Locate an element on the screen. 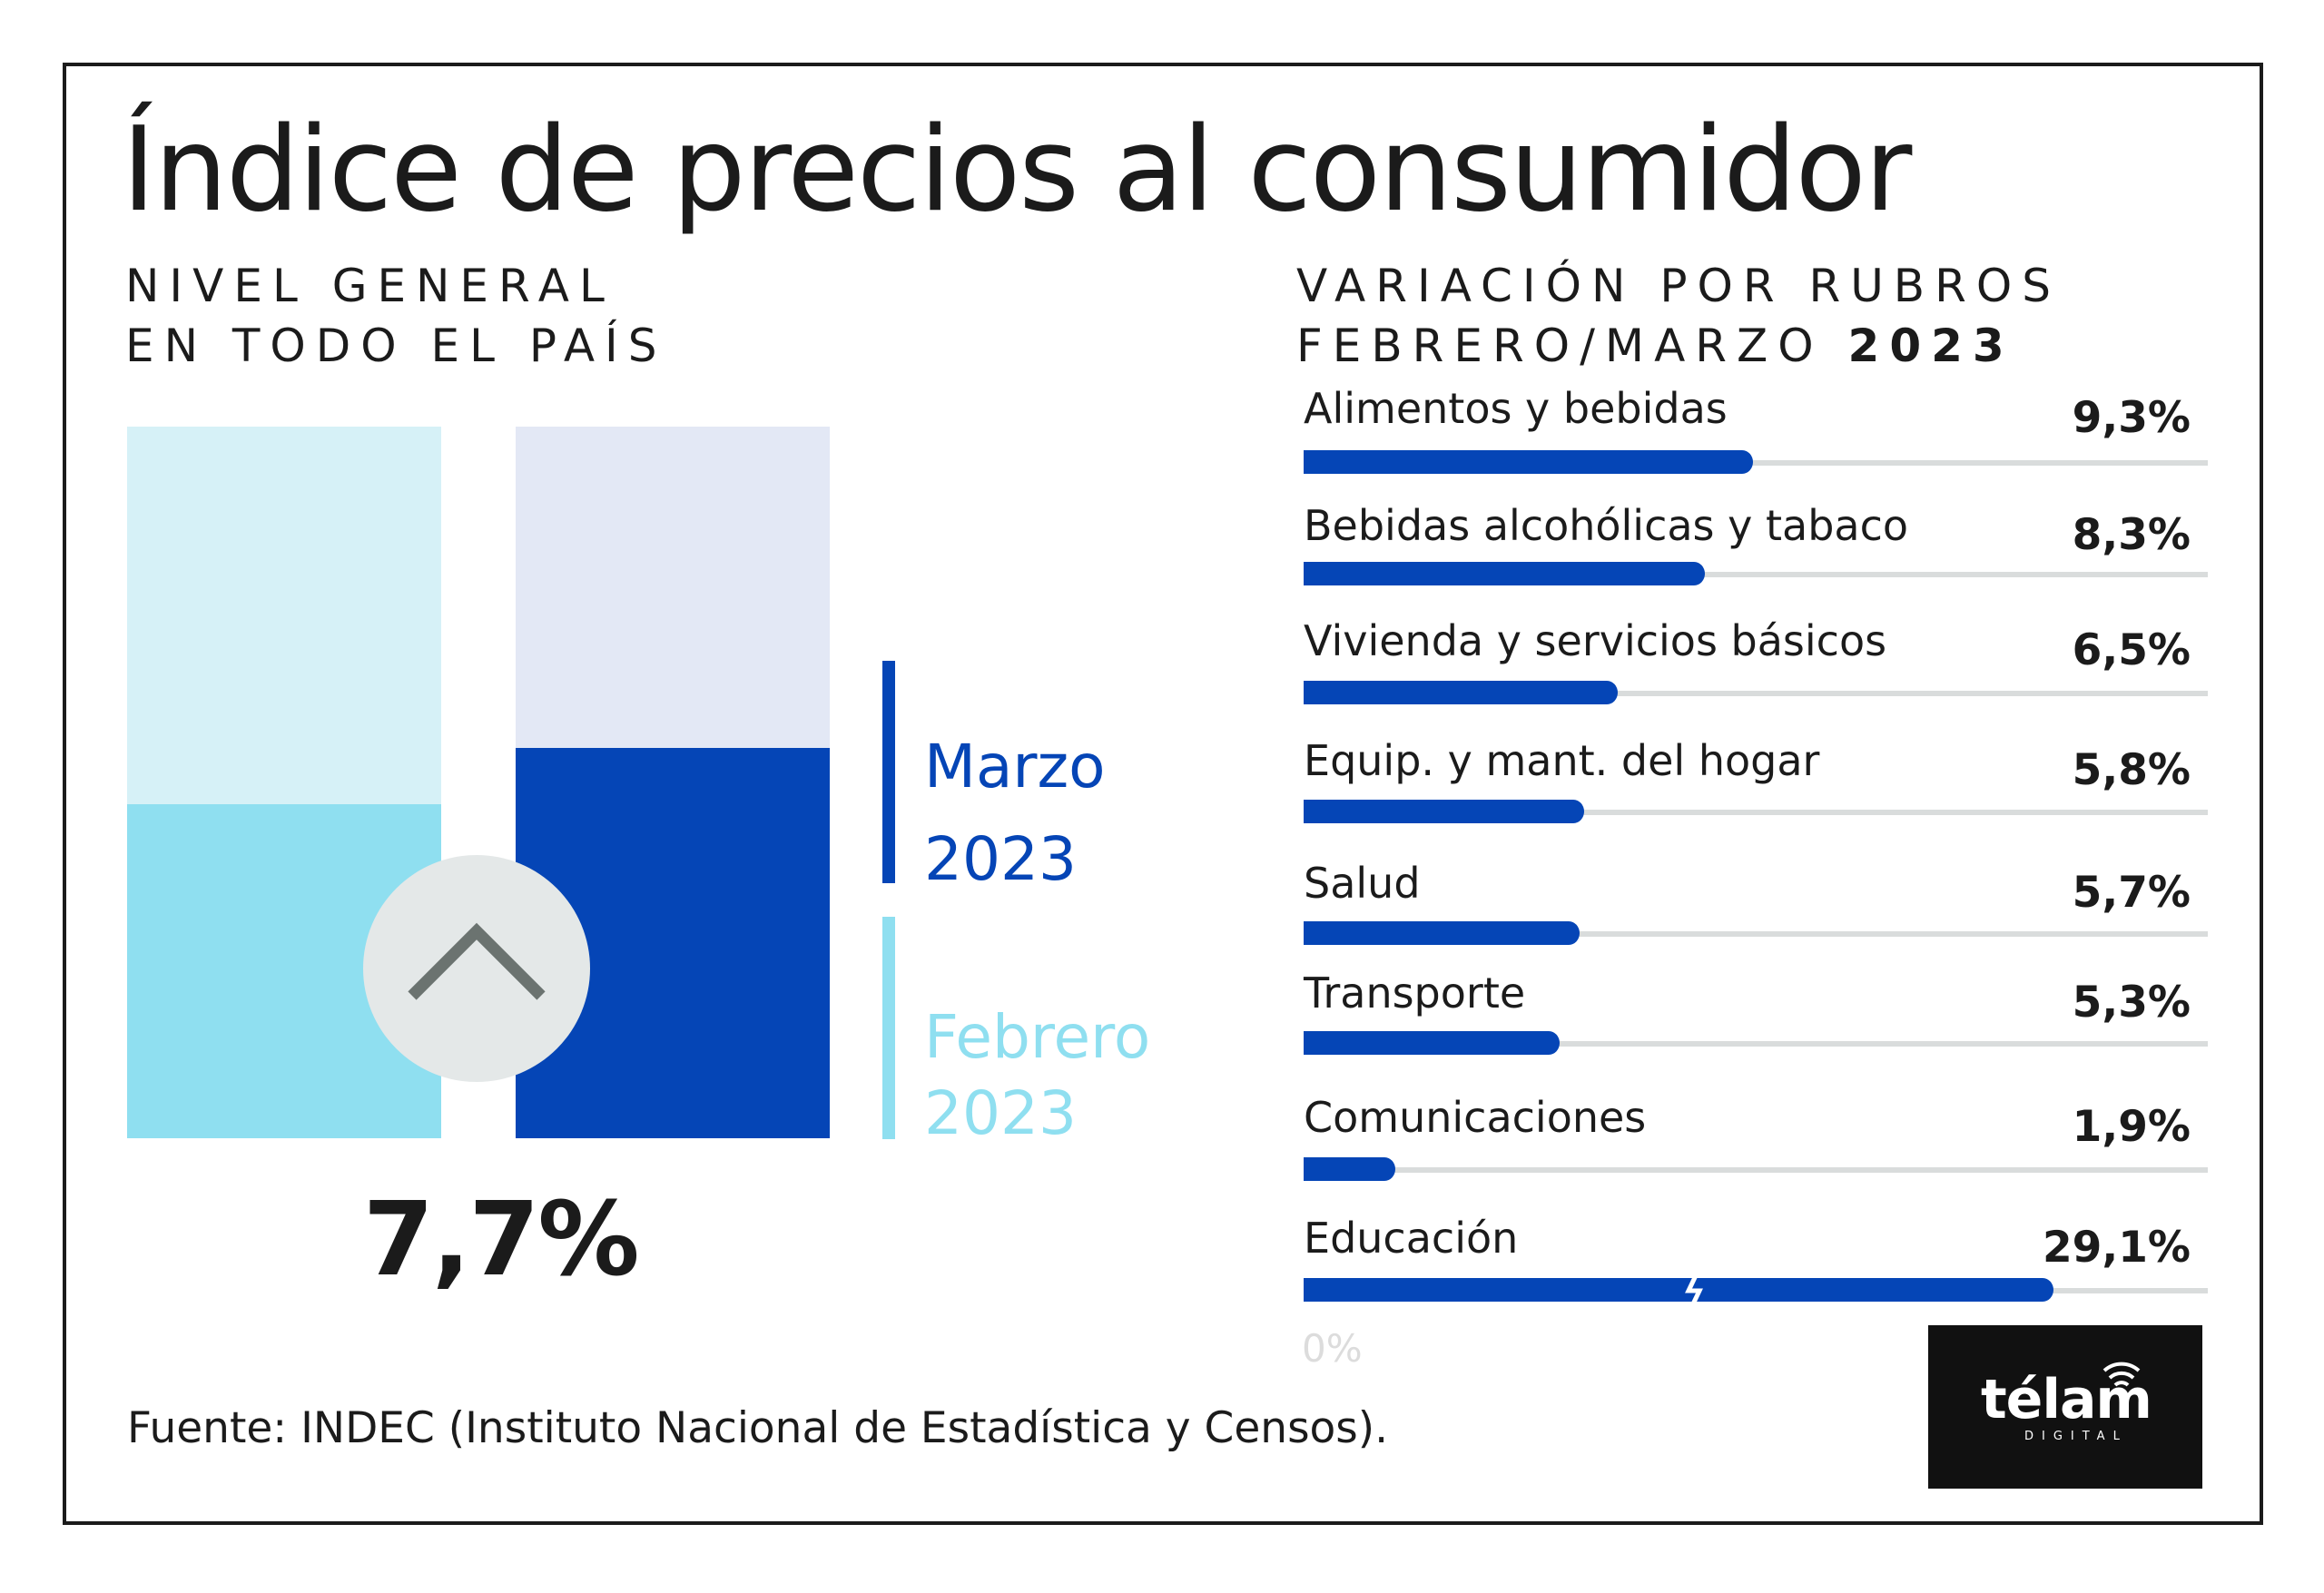  right-subtitle-period: FEBRERO/MARZO is located at coordinates (1560, 346).